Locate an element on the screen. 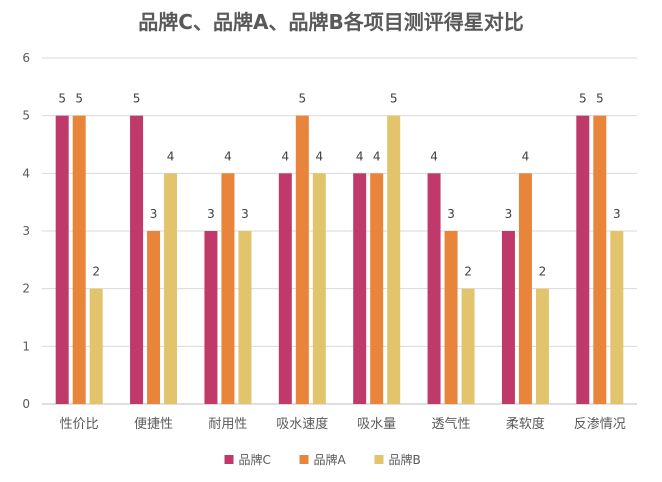  y-tick-label: 5 is located at coordinates (26, 116).